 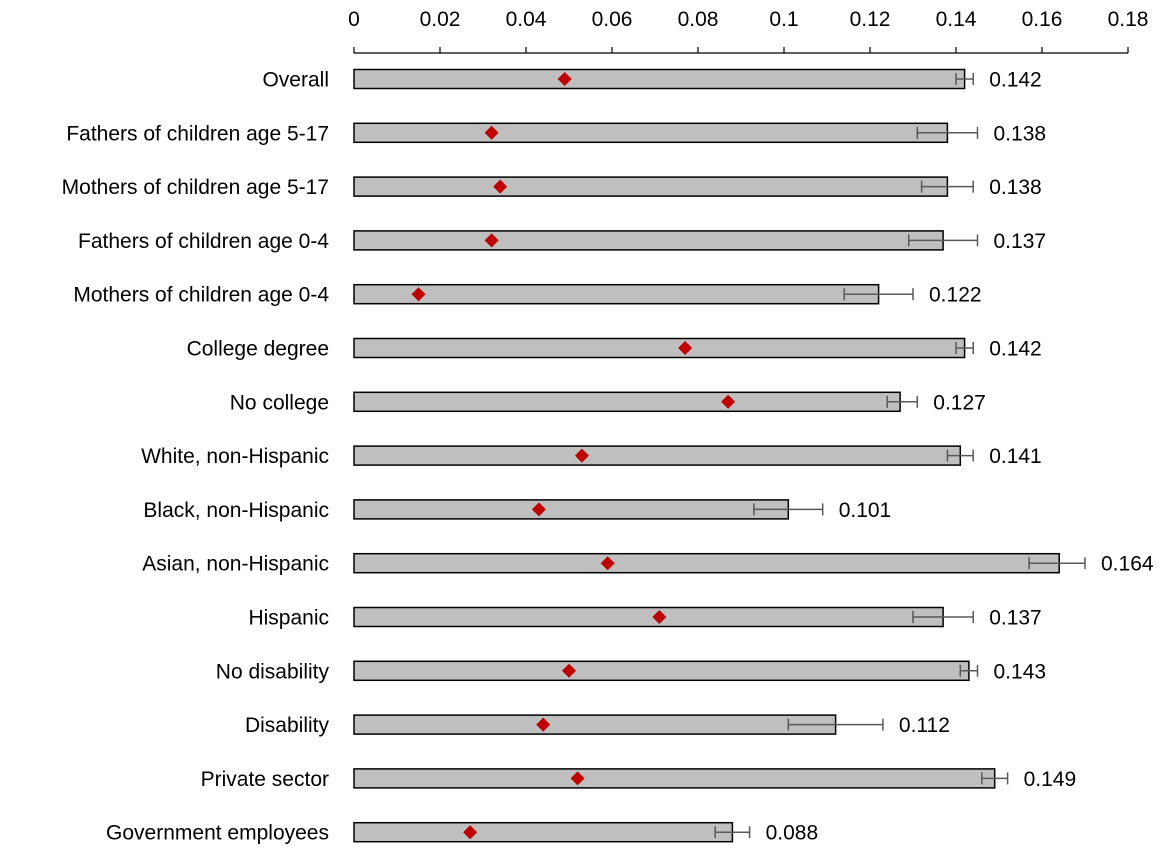 I want to click on value-label: 0.127, so click(x=959, y=402).